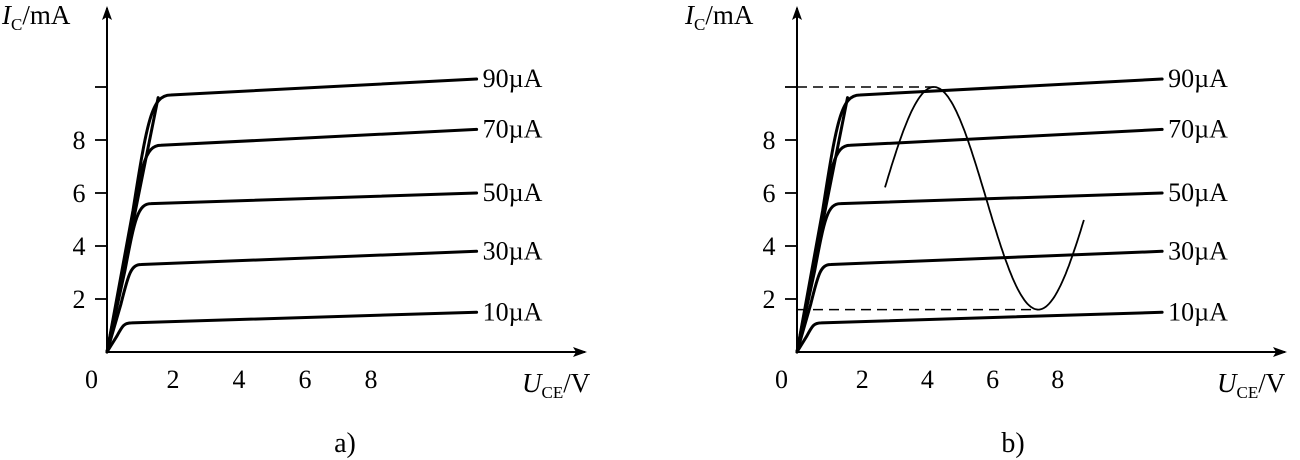 This screenshot has height=460, width=1300. What do you see at coordinates (1012, 443) in the screenshot?
I see `panel-caption: b)` at bounding box center [1012, 443].